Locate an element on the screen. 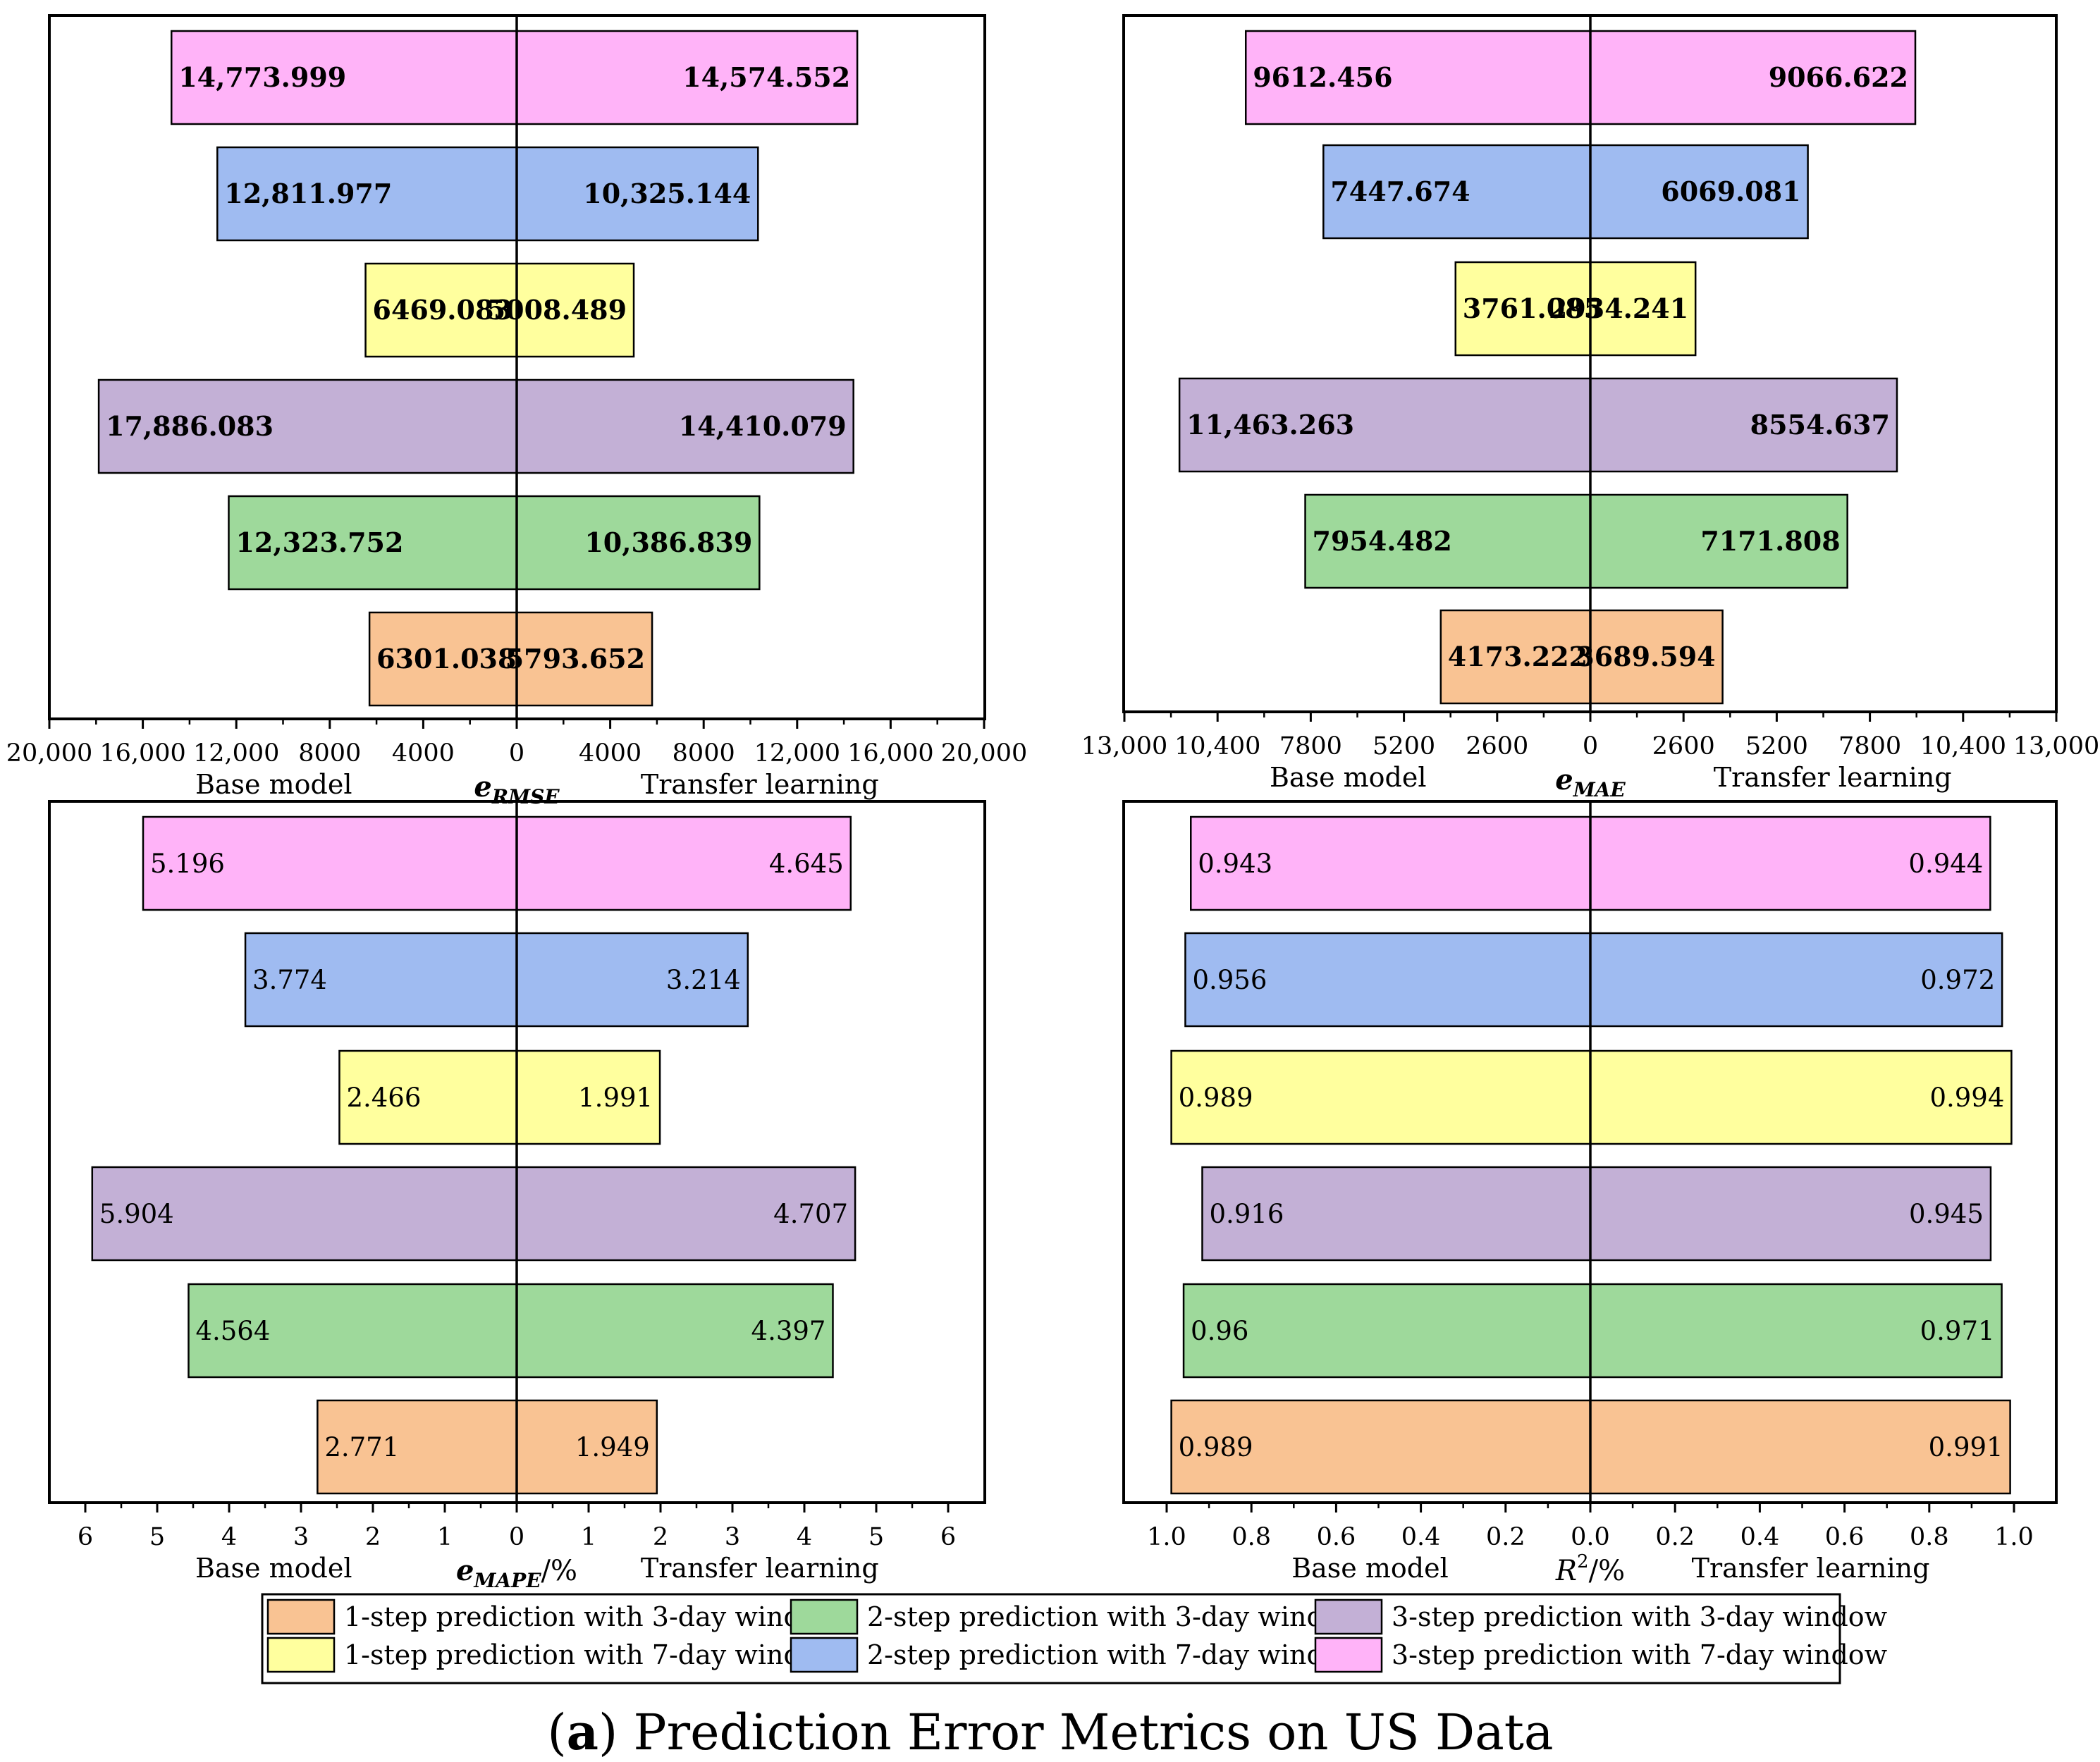  x-tick-label: 7800 is located at coordinates (1310, 746).